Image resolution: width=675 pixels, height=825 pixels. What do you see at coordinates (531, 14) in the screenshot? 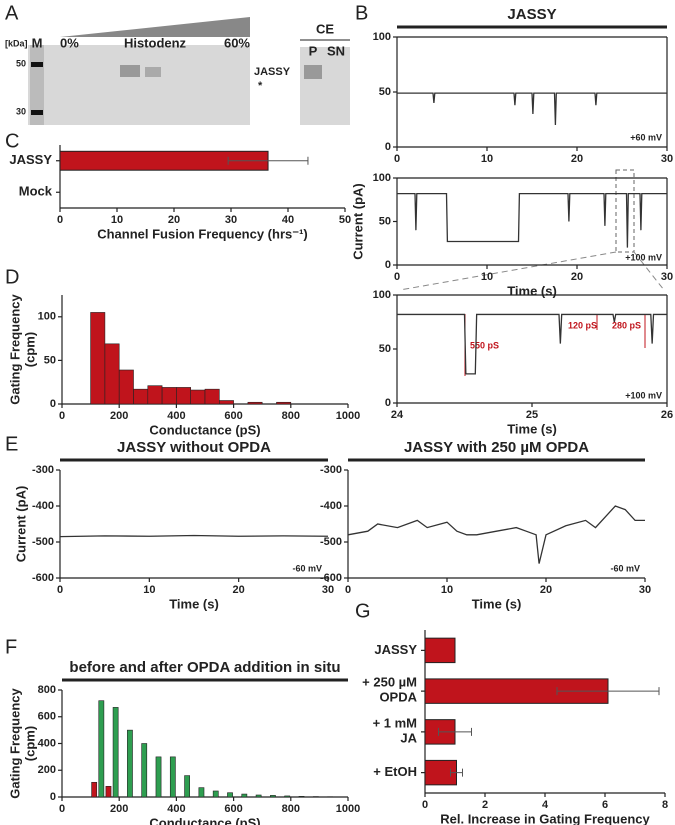
I see `chart-title: JASSY` at bounding box center [531, 14].